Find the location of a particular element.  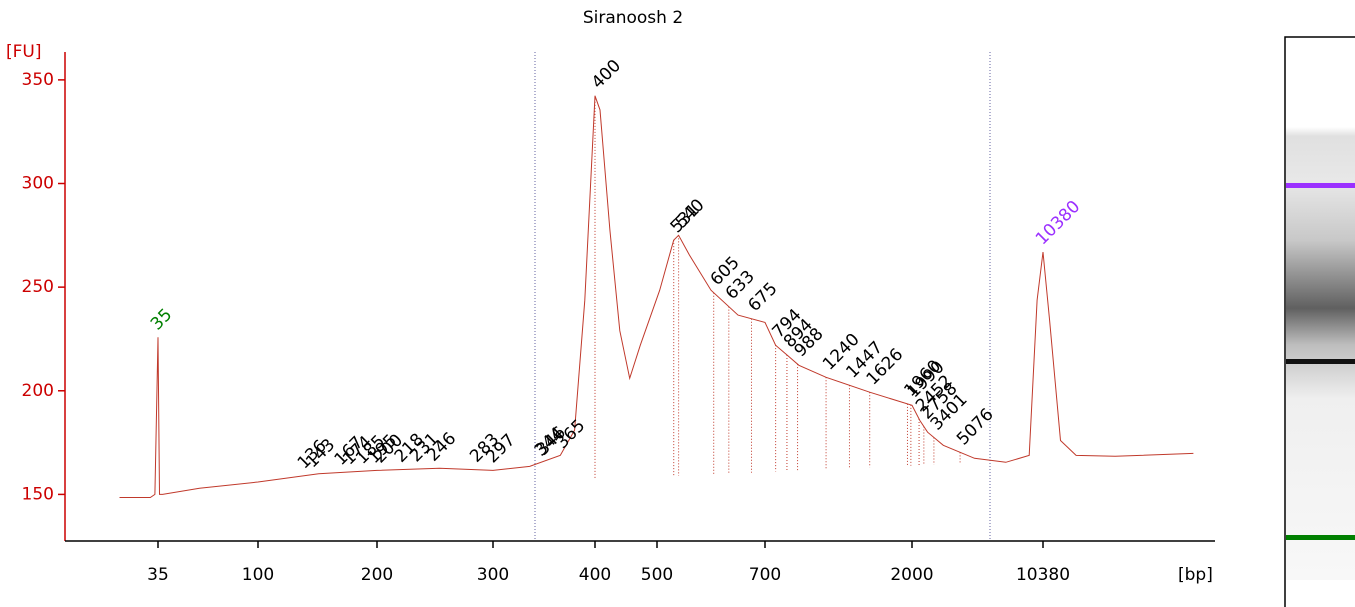

x-tick-label: 35 is located at coordinates (158, 575).